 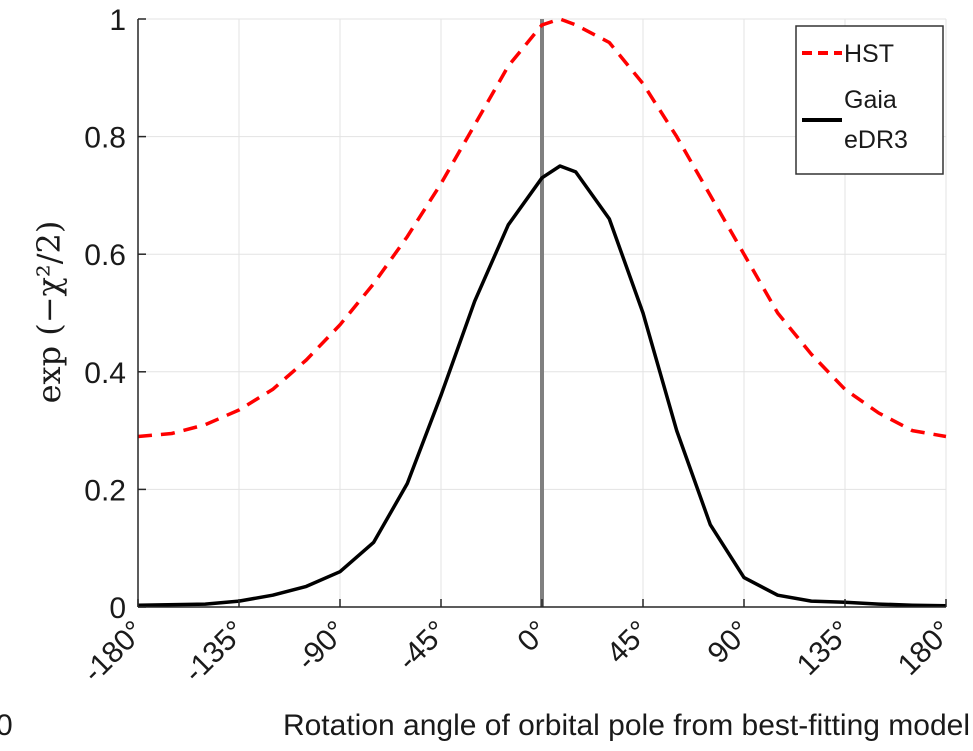 I want to click on x-tick-label: 180°, so click(x=925, y=648).